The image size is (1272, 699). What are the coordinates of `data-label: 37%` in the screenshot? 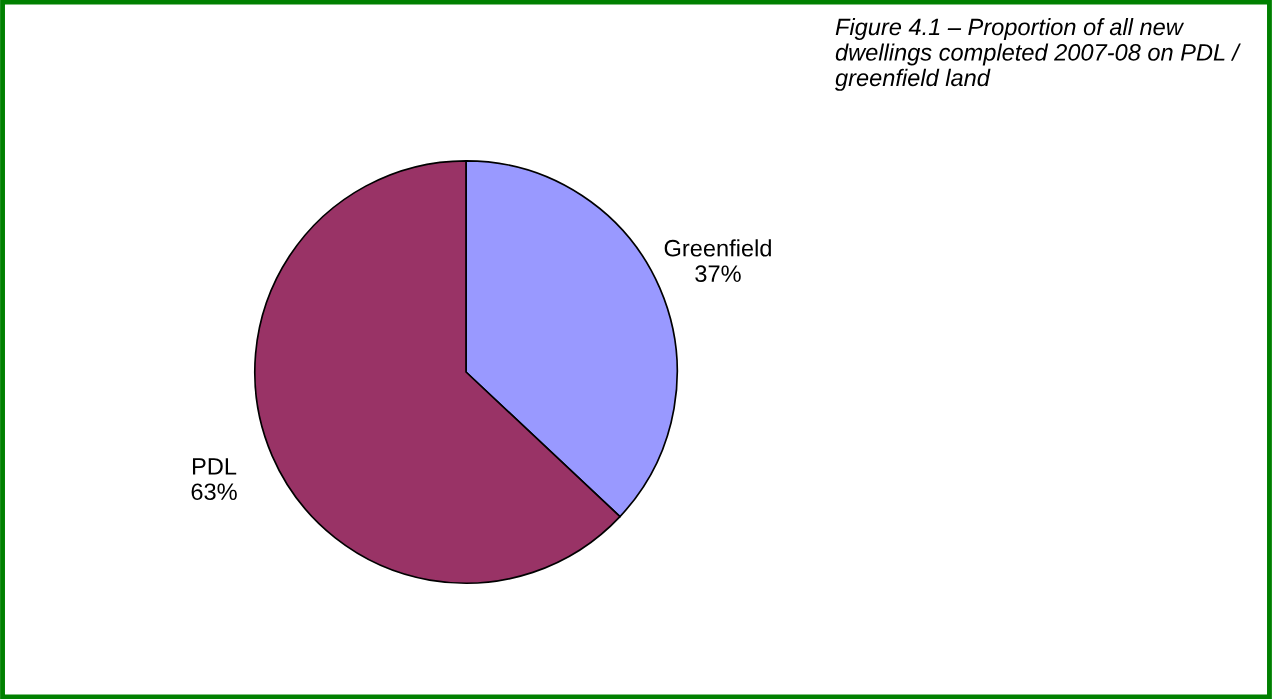 It's located at (718, 274).